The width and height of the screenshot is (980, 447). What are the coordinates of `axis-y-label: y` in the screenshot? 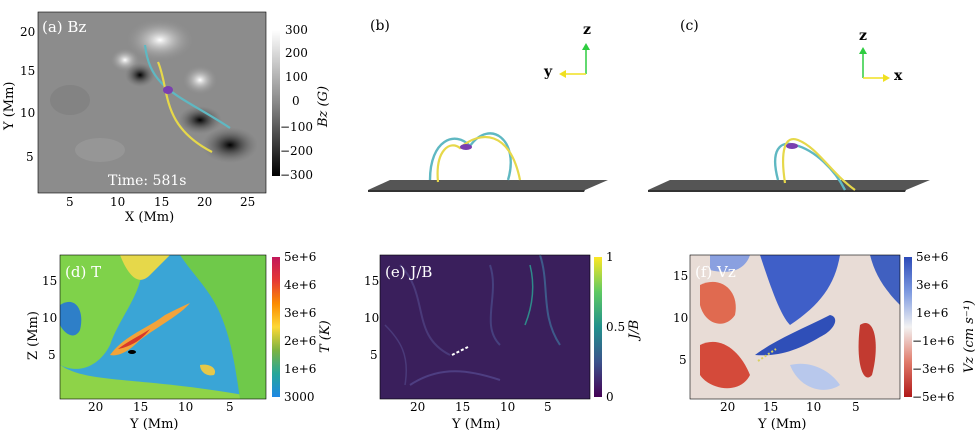 It's located at (548, 72).